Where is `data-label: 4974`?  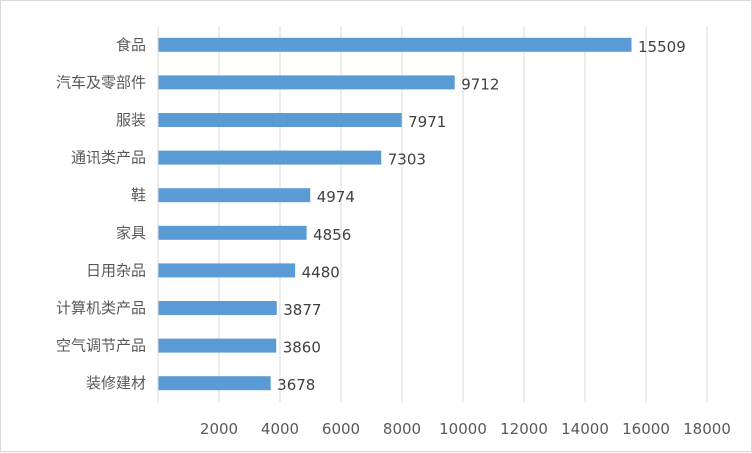
data-label: 4974 is located at coordinates (336, 197).